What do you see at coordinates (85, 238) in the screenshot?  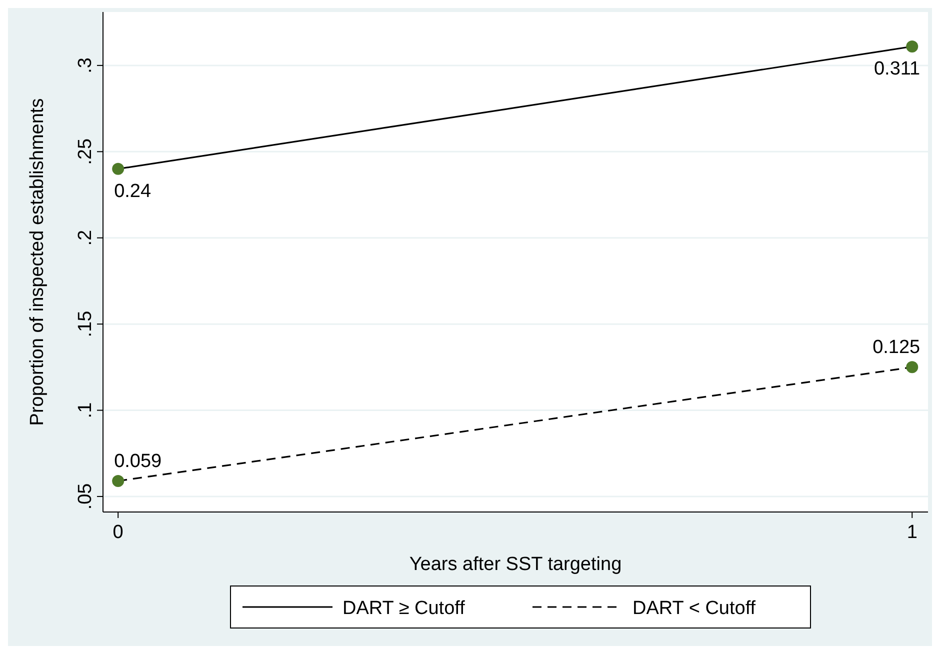 I see `y-tick-label: .2` at bounding box center [85, 238].